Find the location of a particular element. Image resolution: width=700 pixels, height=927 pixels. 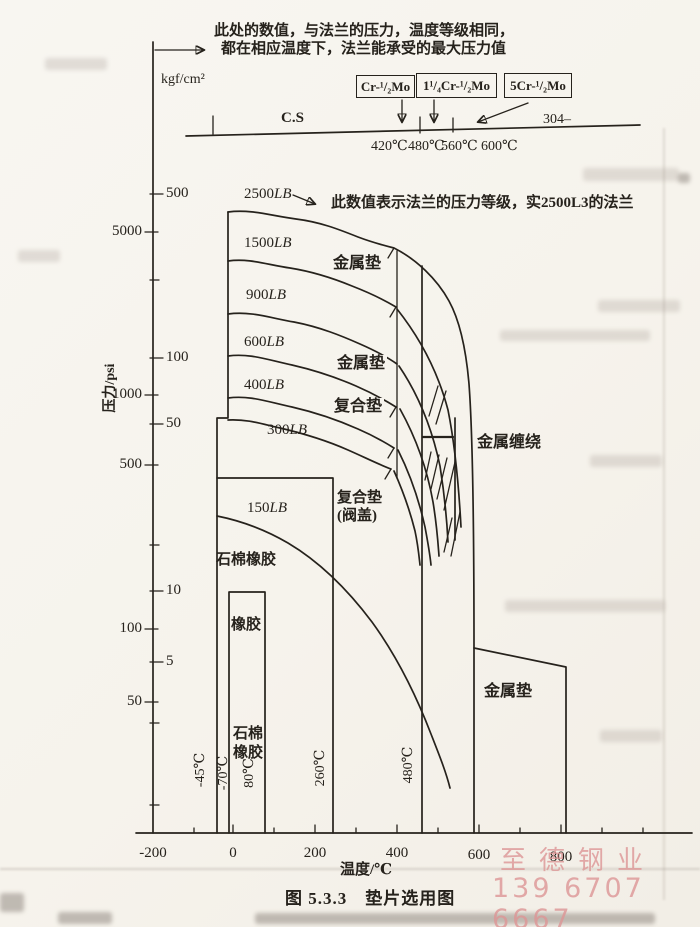

steel-temp-480: 480℃ is located at coordinates (426, 146).